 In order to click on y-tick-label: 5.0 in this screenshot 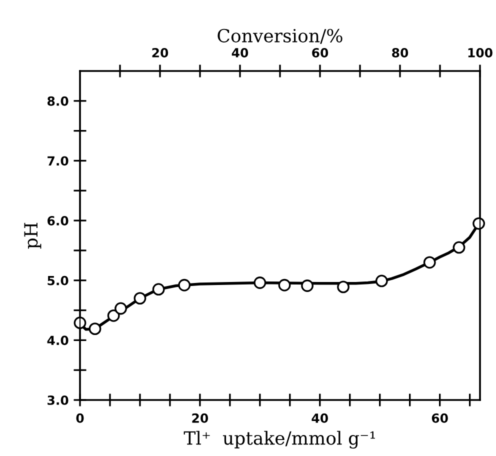, I will do `click(58, 281)`.